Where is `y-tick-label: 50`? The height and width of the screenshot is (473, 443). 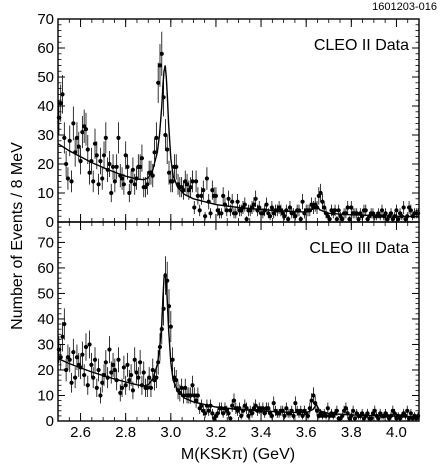
y-tick-label: 50 is located at coordinates (45, 293).